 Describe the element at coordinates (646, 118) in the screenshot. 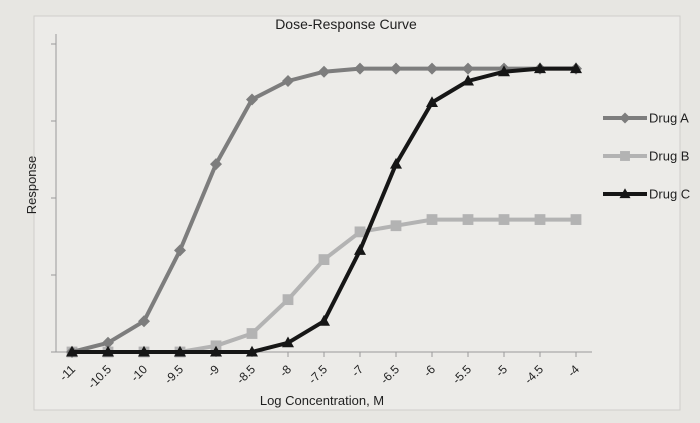

I see `legend-item-drug-a: Drug A` at that location.